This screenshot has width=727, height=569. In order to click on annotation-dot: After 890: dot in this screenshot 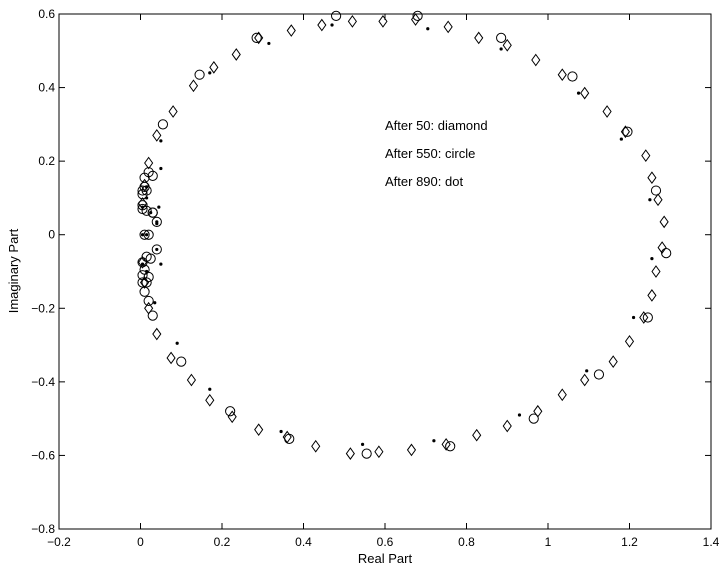, I will do `click(424, 181)`.